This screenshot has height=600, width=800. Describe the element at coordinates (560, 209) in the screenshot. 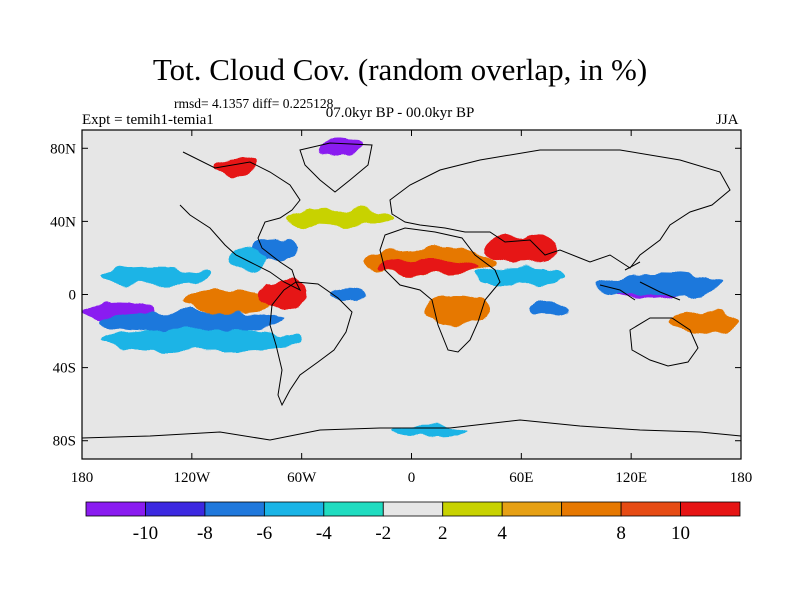

I see `coast-eurasia` at that location.